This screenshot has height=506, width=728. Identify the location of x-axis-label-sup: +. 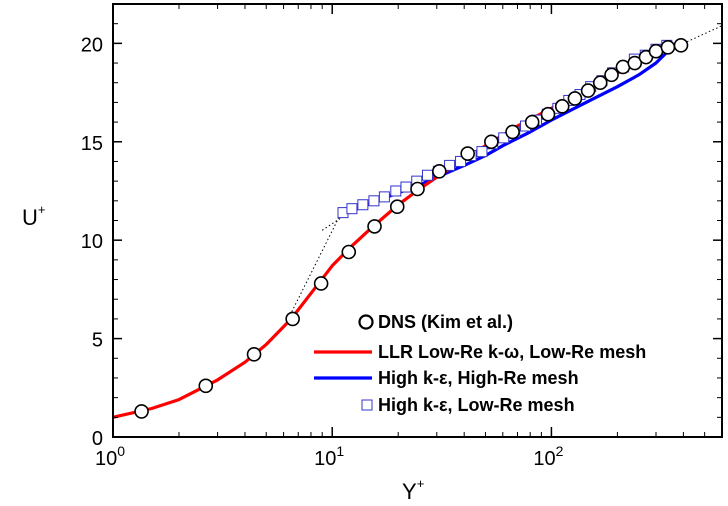
(421, 483).